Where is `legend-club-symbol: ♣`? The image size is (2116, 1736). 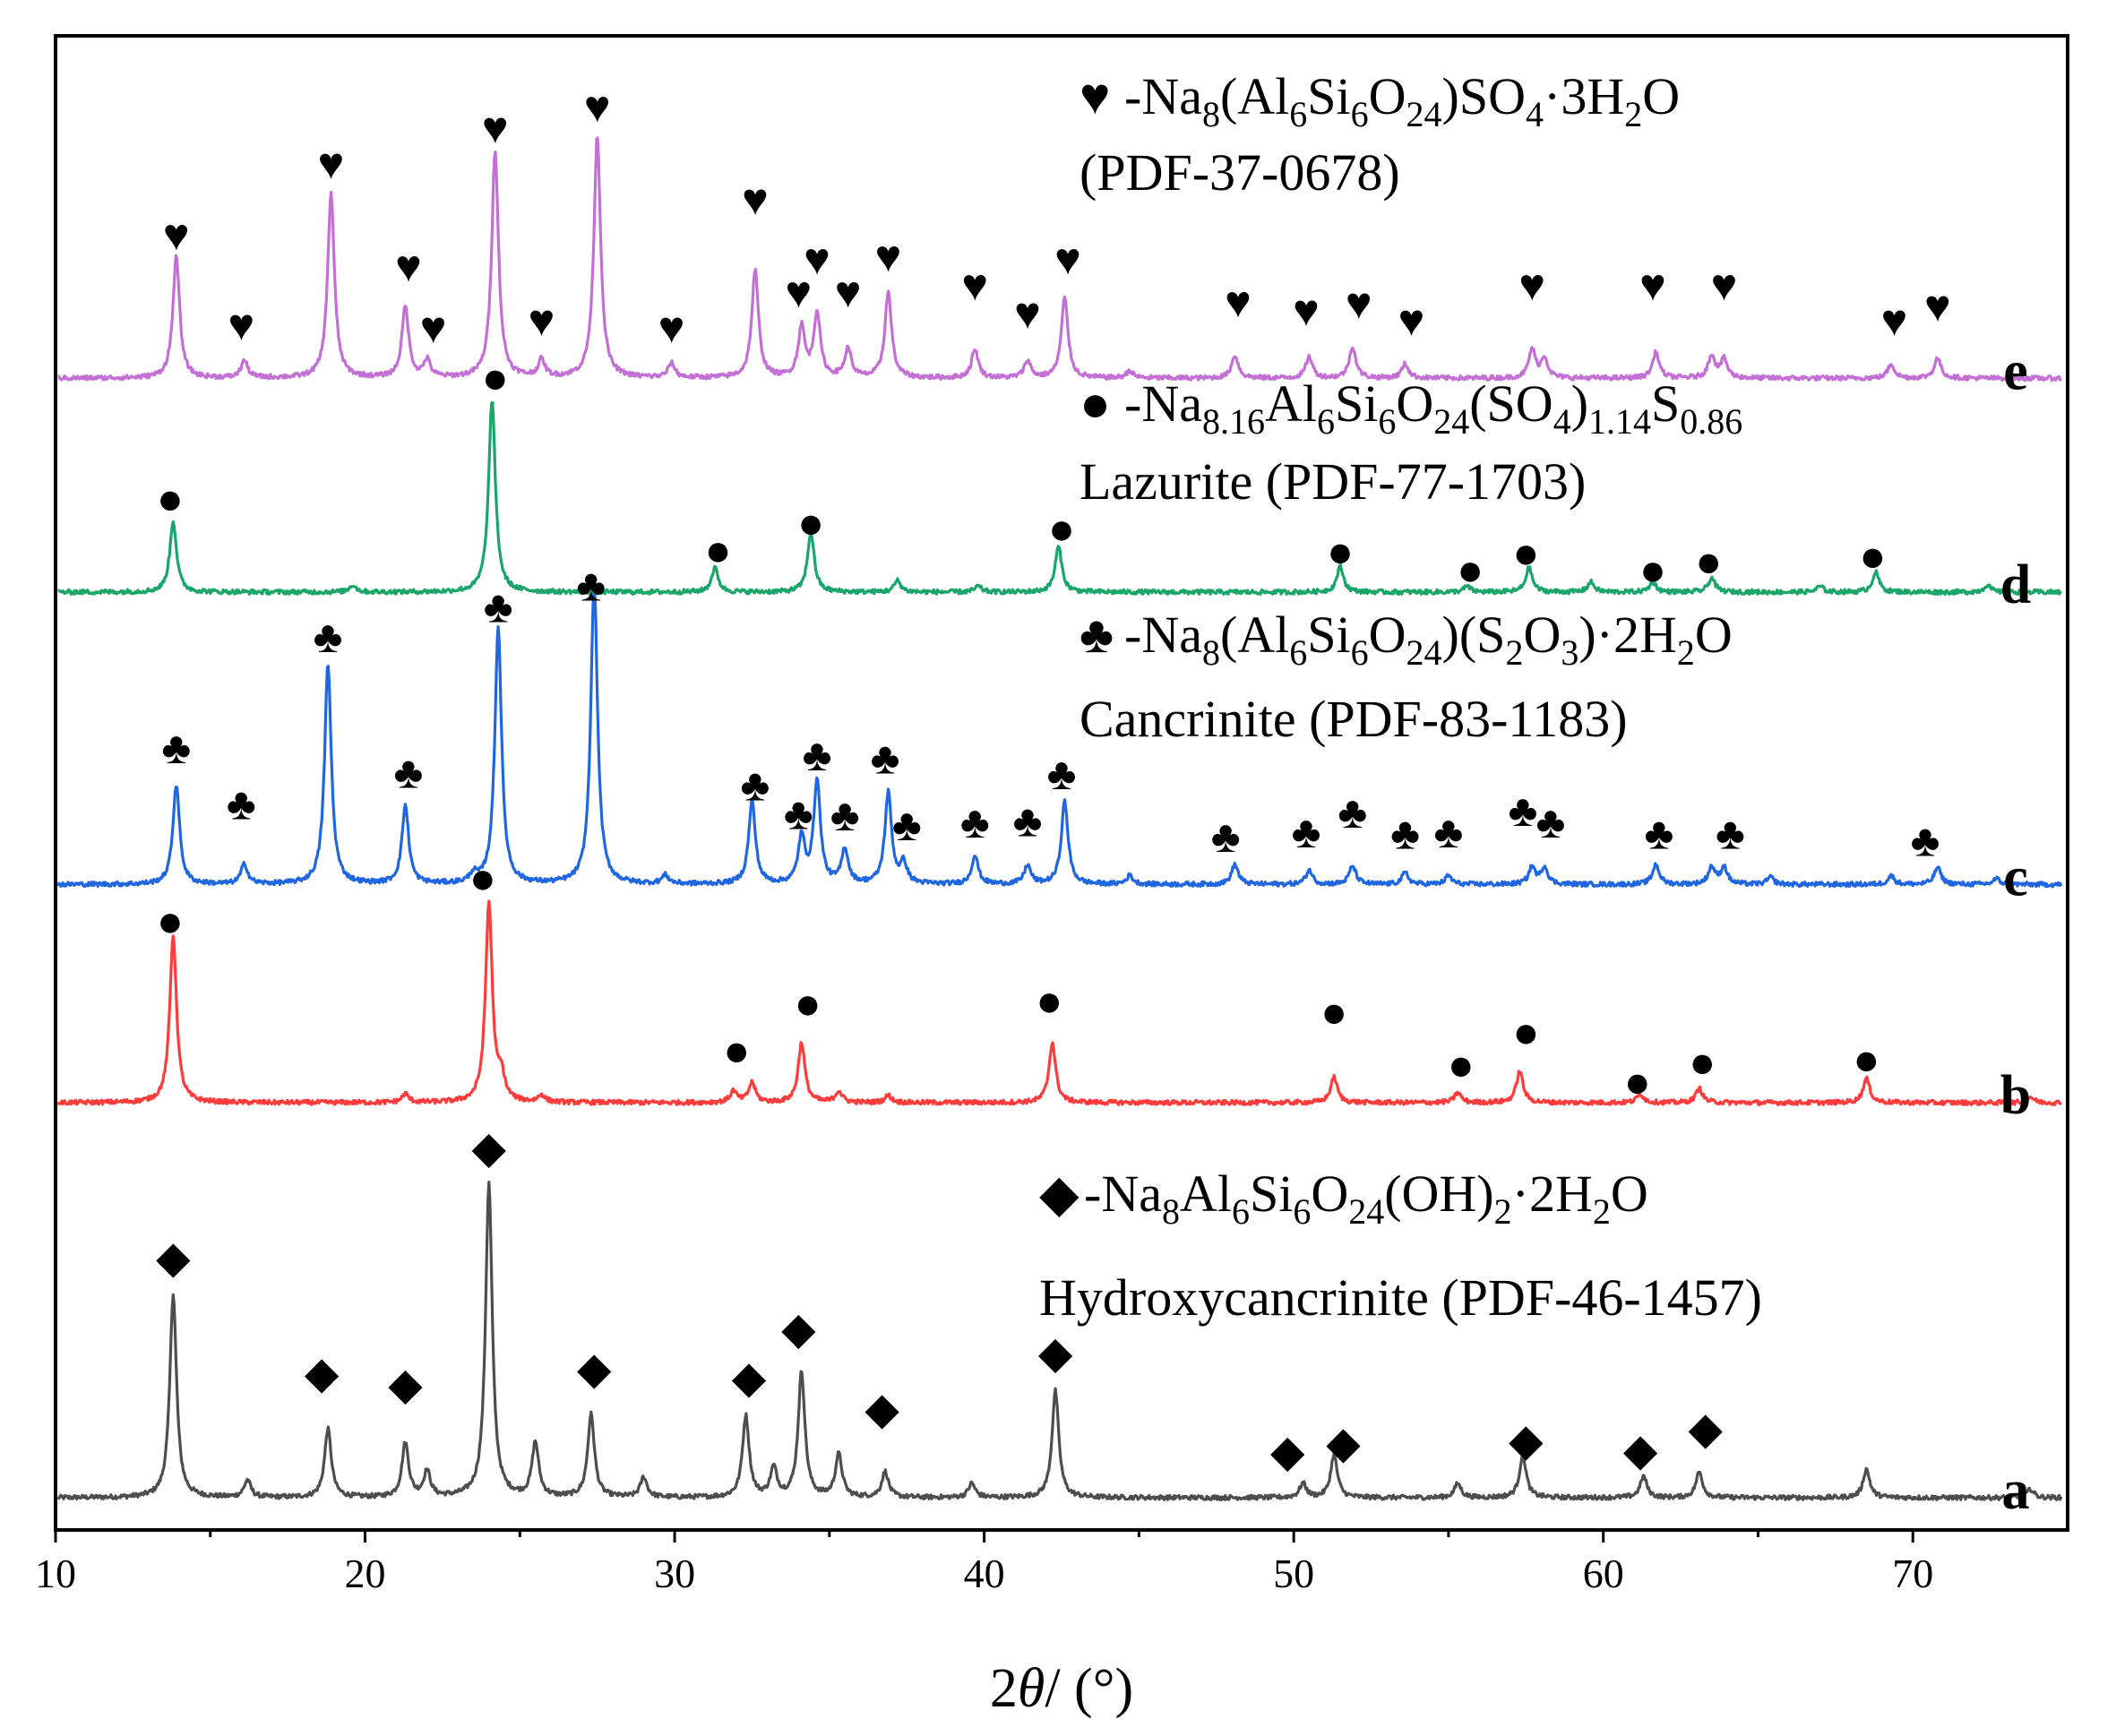
legend-club-symbol: ♣ is located at coordinates (1097, 635).